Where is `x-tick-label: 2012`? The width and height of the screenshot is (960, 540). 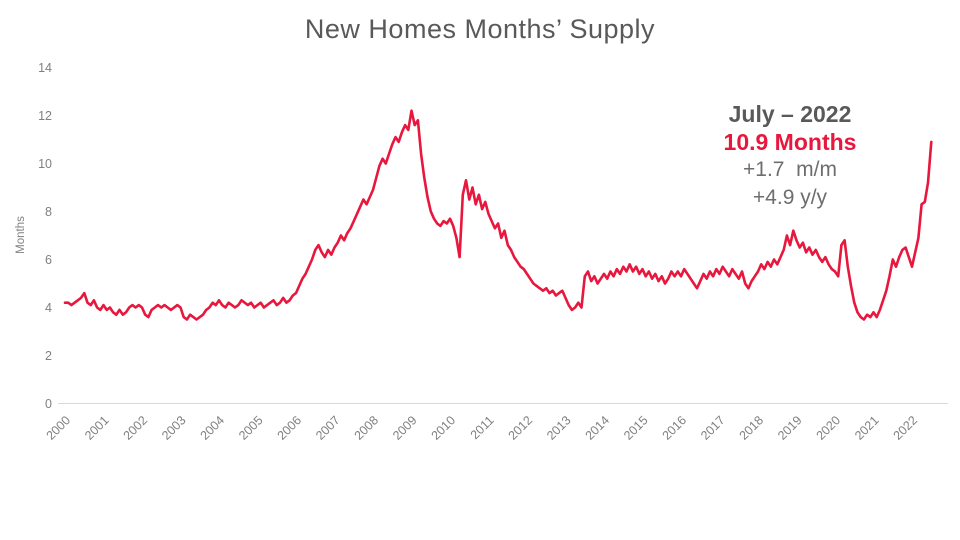
x-tick-label: 2012 is located at coordinates (521, 428).